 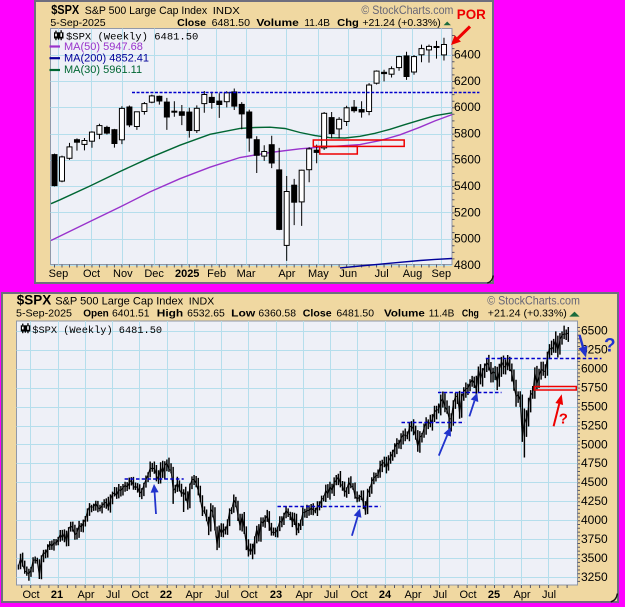 What do you see at coordinates (96, 314) in the screenshot?
I see `svg-text: Open` at bounding box center [96, 314].